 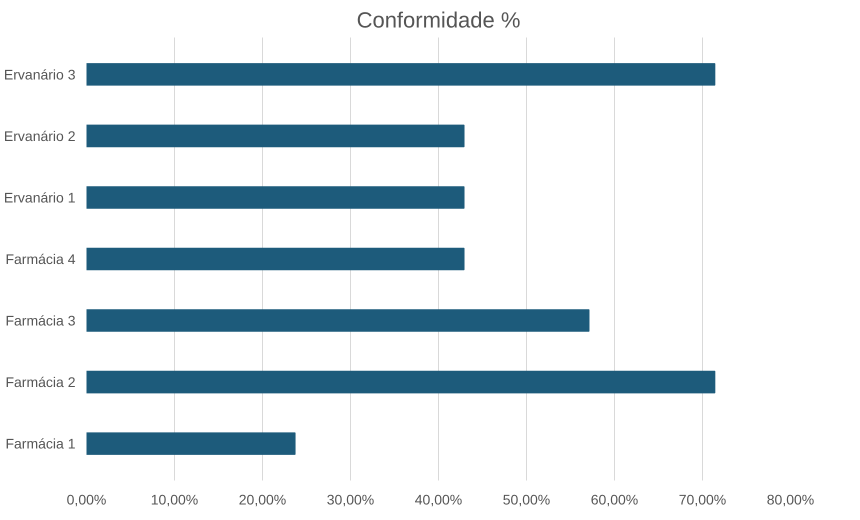 What do you see at coordinates (438, 20) in the screenshot?
I see `chart-title: Conformidade %` at bounding box center [438, 20].